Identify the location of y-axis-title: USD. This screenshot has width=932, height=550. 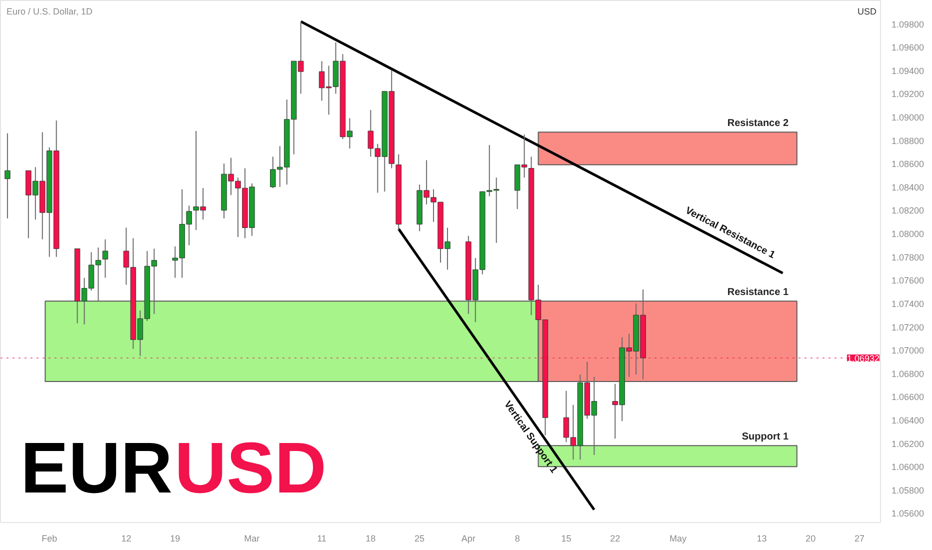
(867, 11).